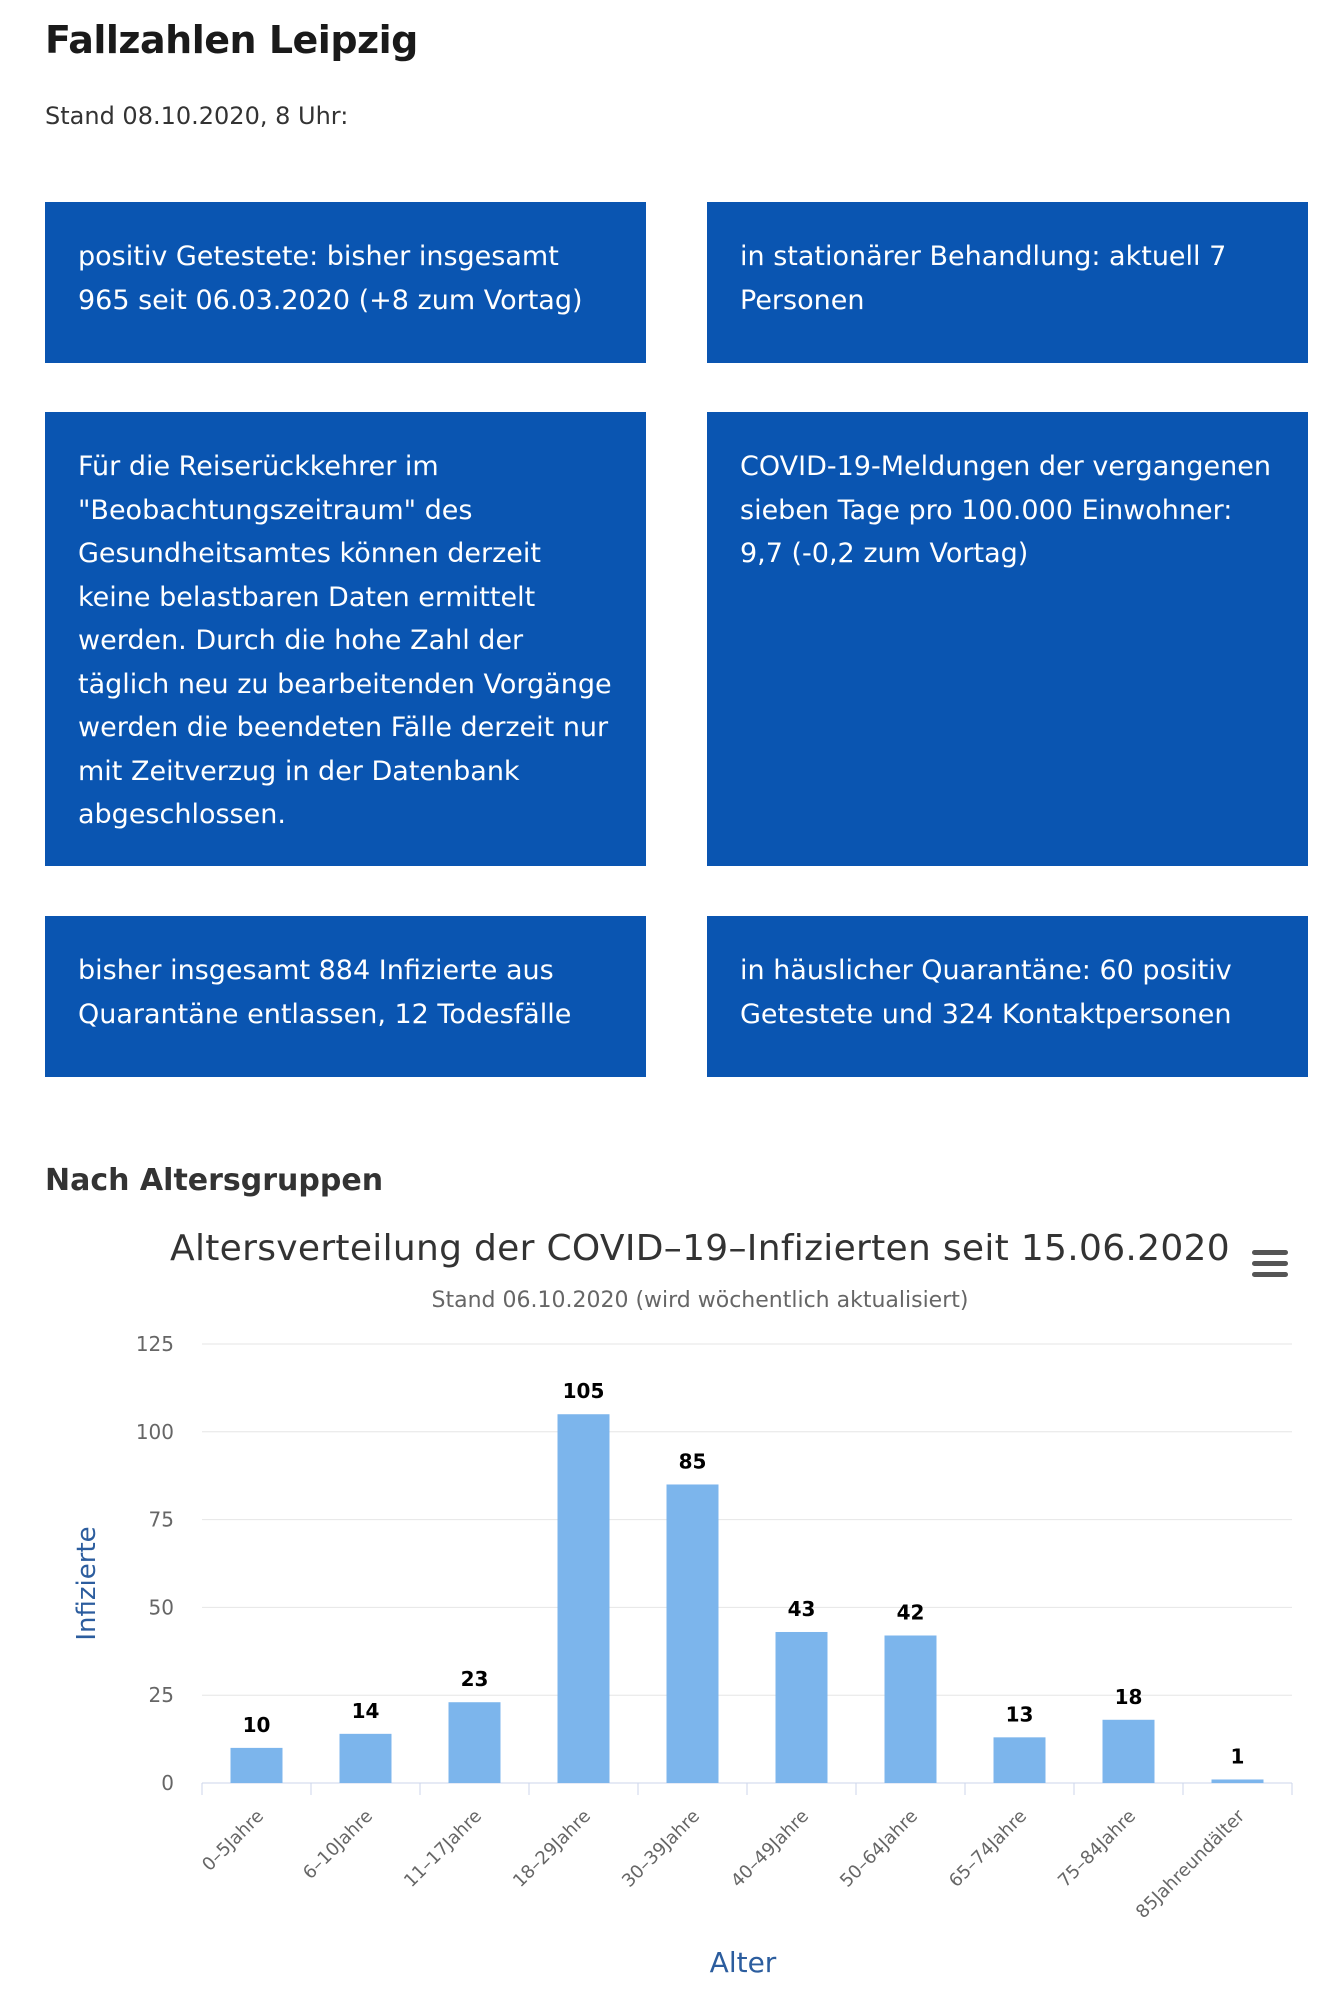 This screenshot has width=1324, height=2012. Describe the element at coordinates (338, 1845) in the screenshot. I see `x-tick-label: 6–10Jahre` at that location.